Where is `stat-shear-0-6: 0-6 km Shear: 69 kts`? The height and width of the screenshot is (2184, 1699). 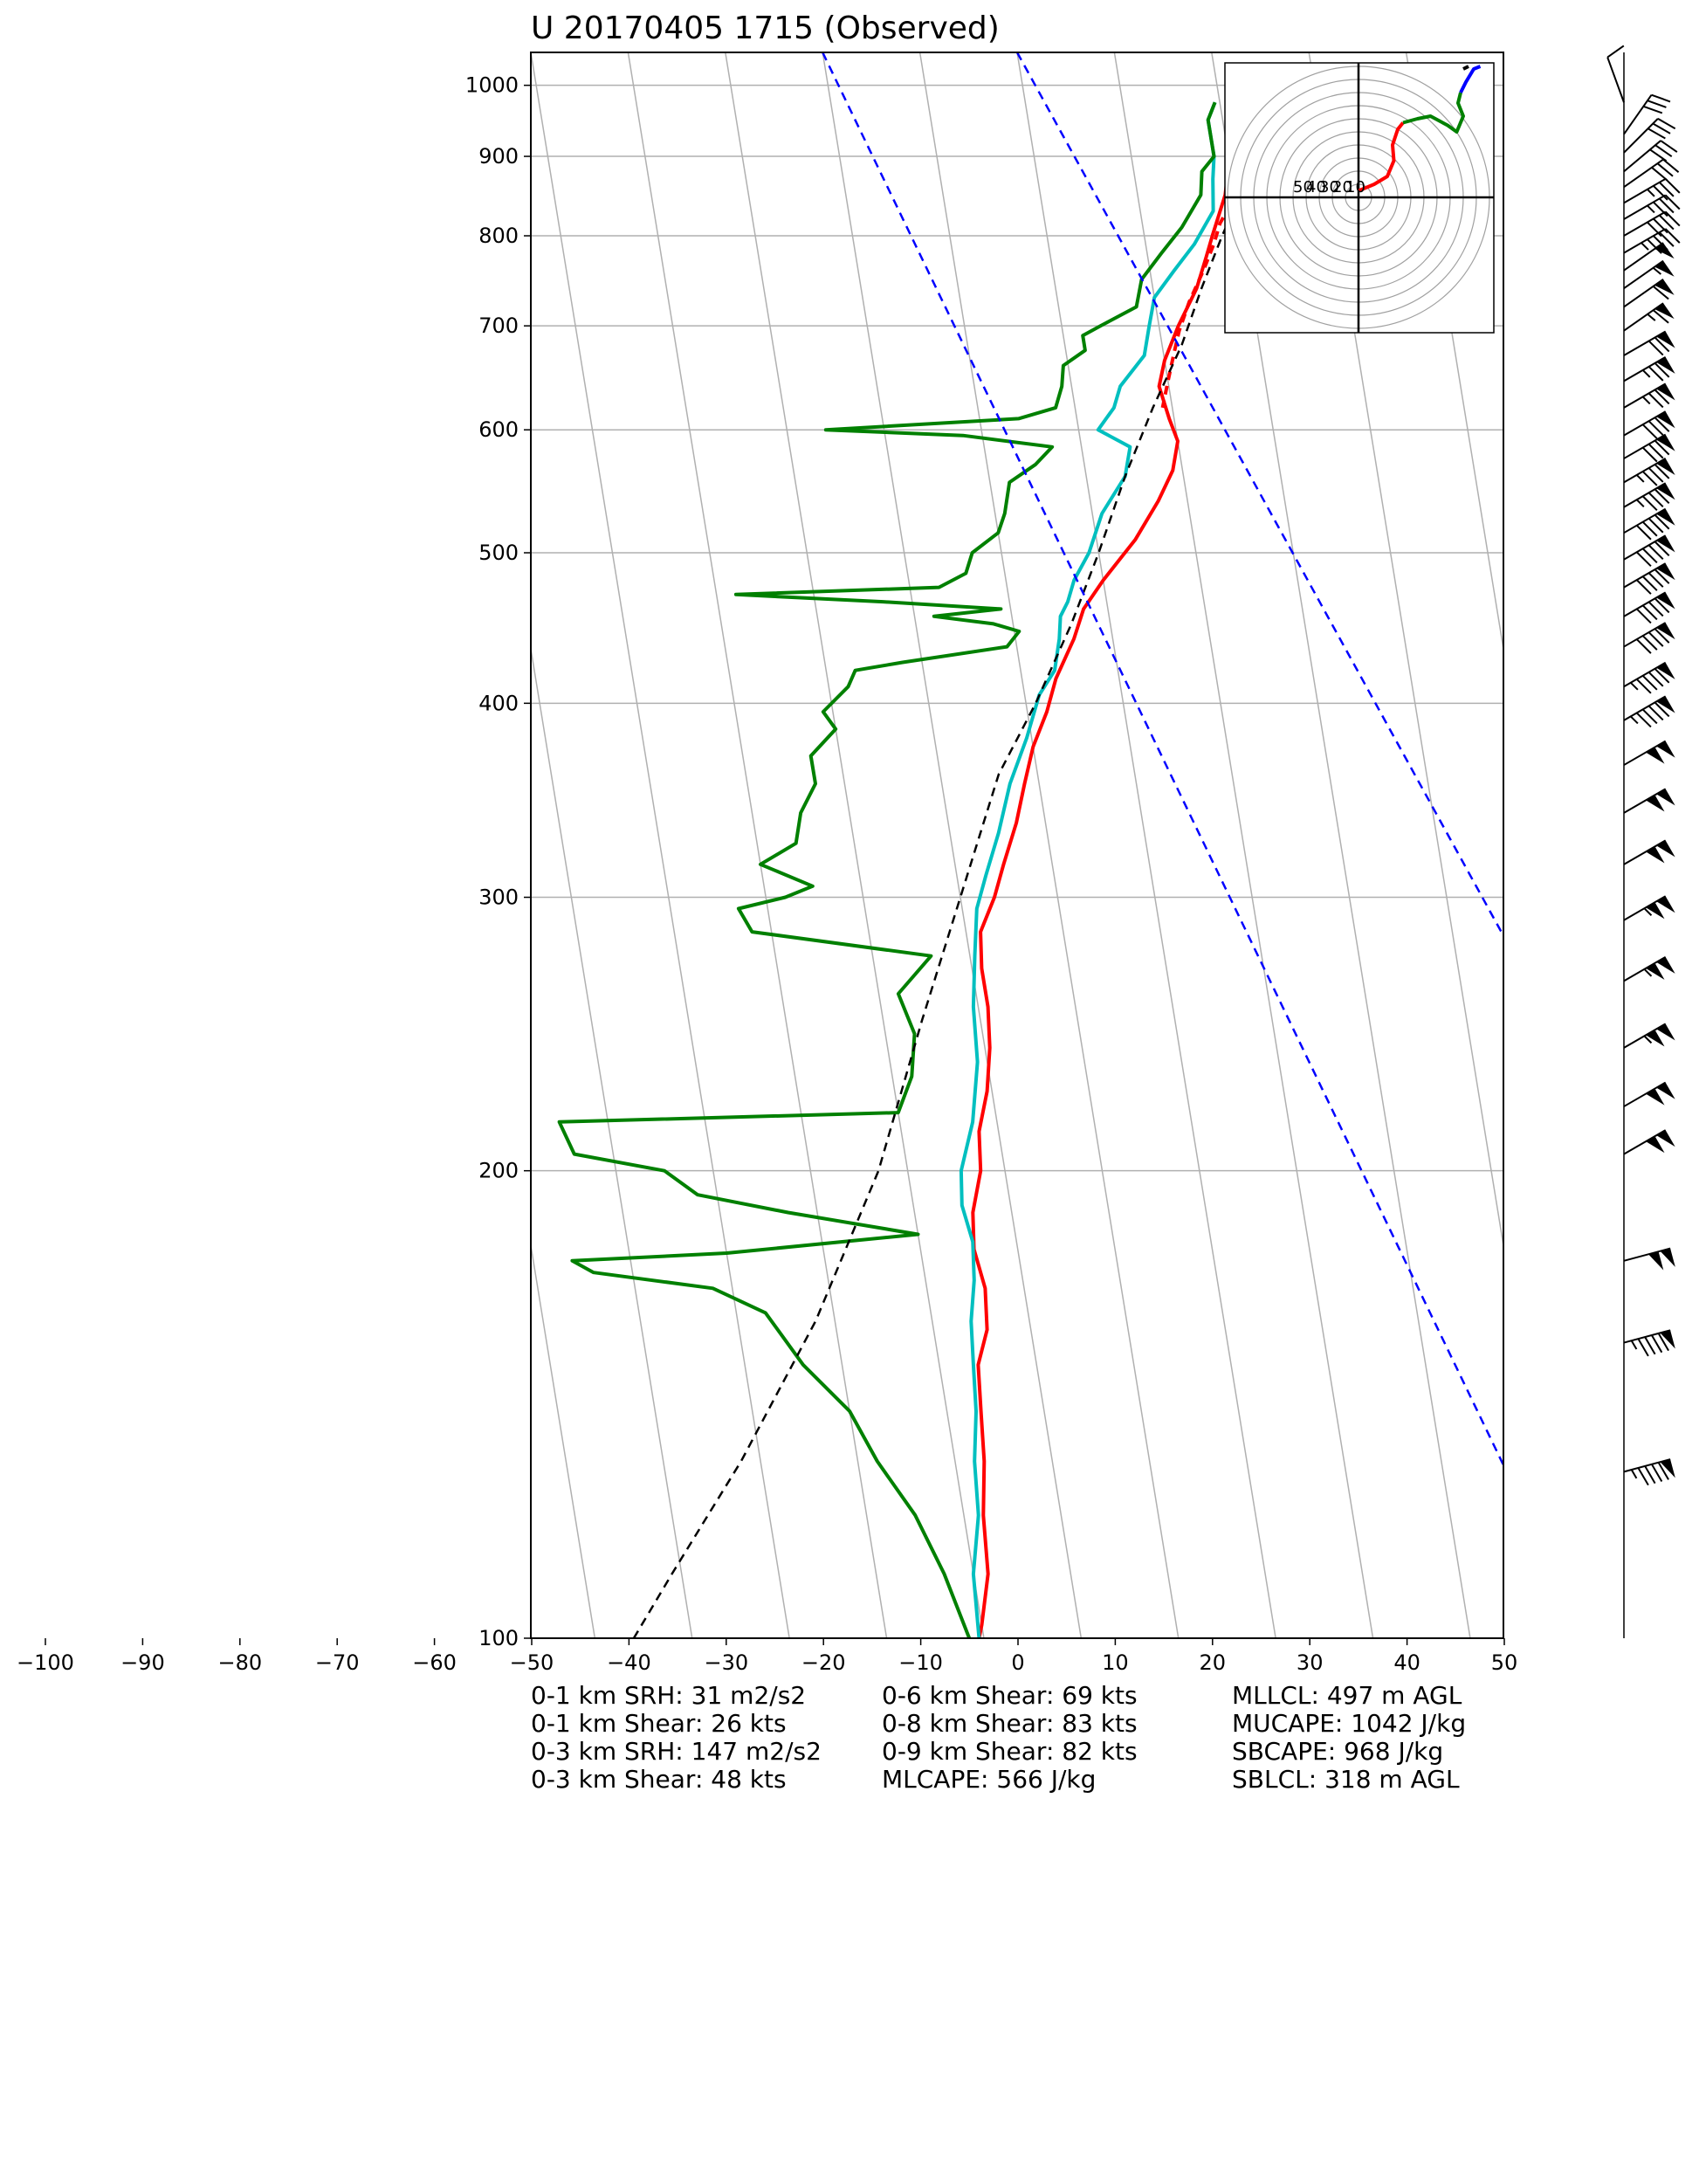 stat-shear-0-6: 0-6 km Shear: 69 kts is located at coordinates (1010, 1695).